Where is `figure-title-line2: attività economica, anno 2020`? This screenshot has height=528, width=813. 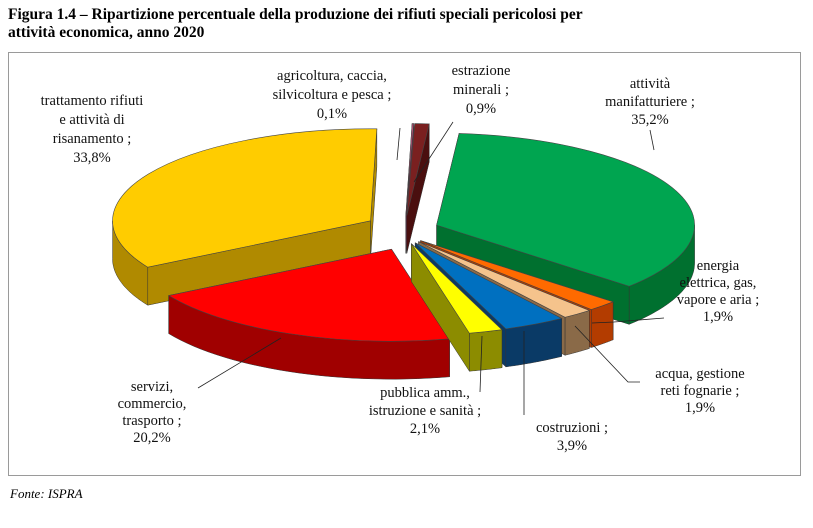
figure-title-line2: attività economica, anno 2020 is located at coordinates (106, 32).